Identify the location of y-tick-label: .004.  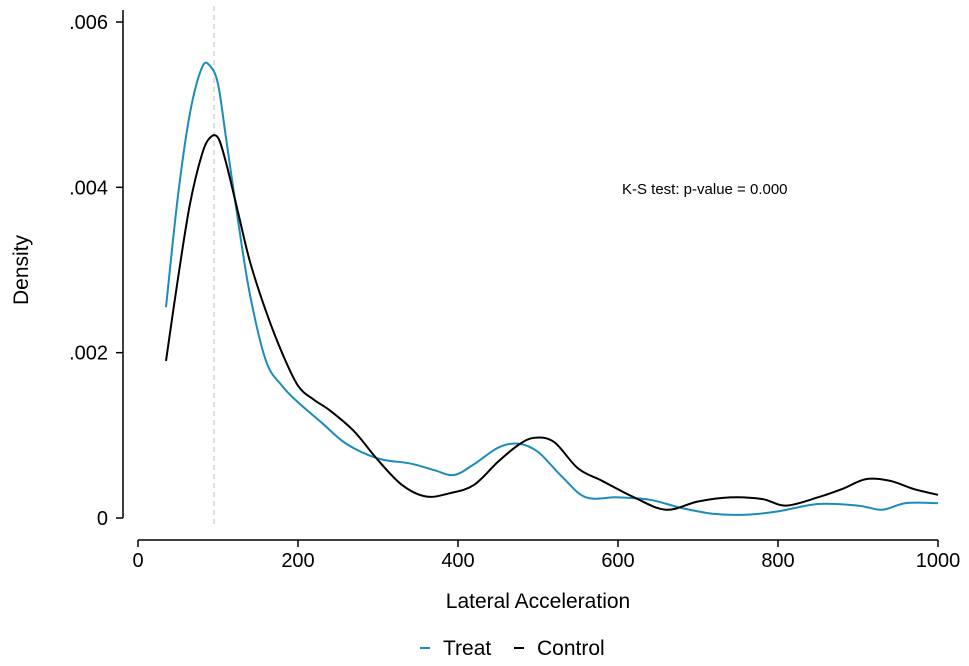
(88, 188).